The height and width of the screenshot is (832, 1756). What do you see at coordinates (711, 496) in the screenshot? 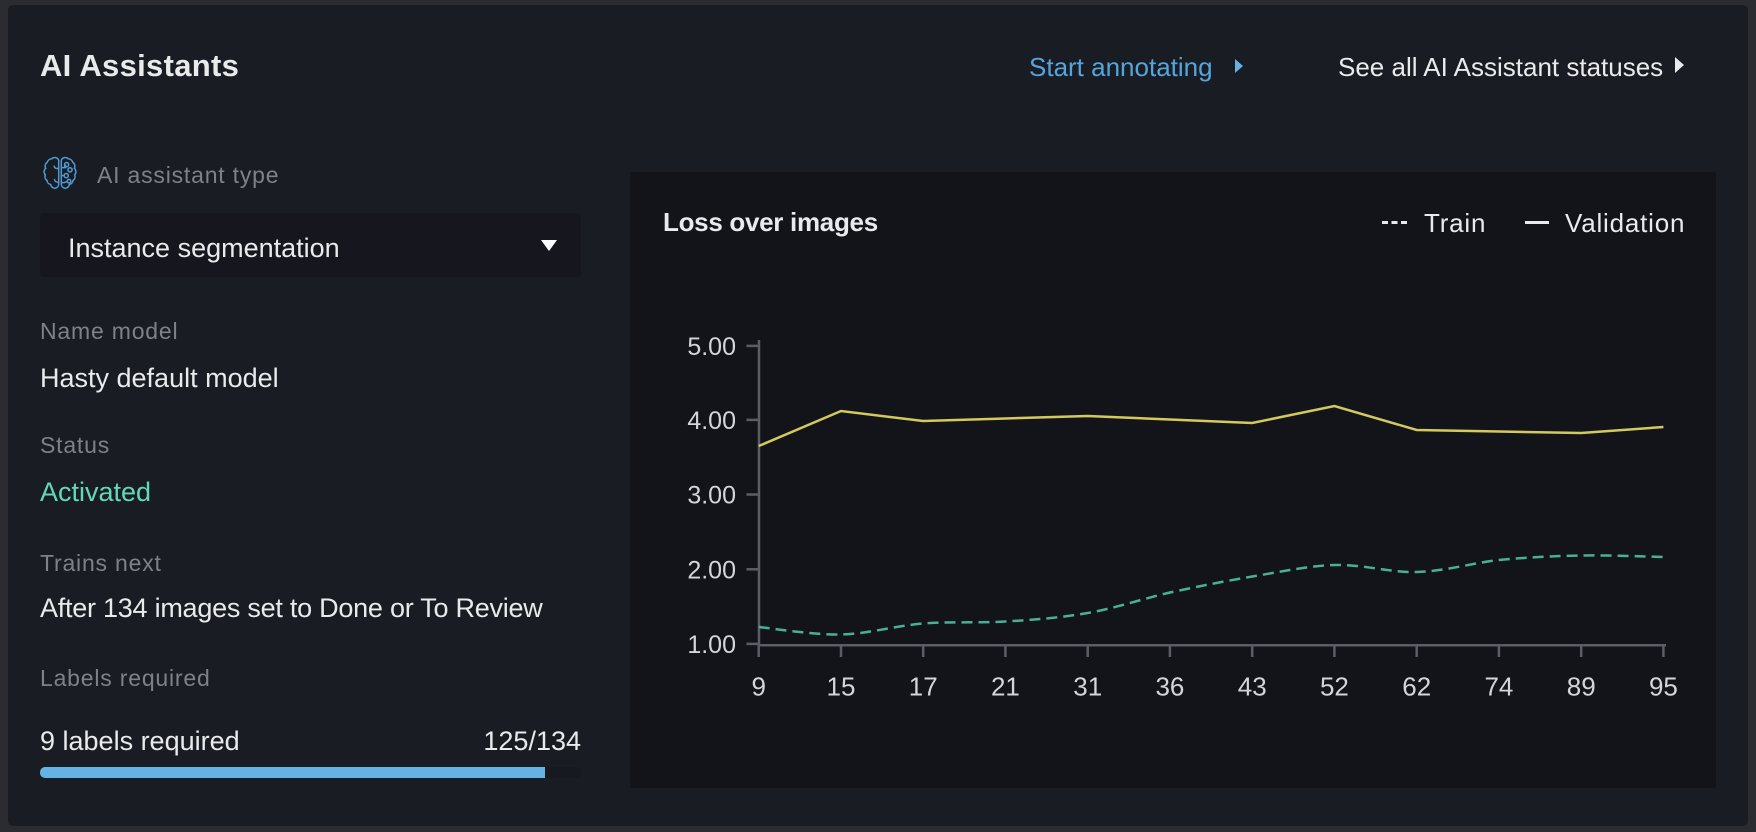
I see `svg-text: 3.00` at bounding box center [711, 496].